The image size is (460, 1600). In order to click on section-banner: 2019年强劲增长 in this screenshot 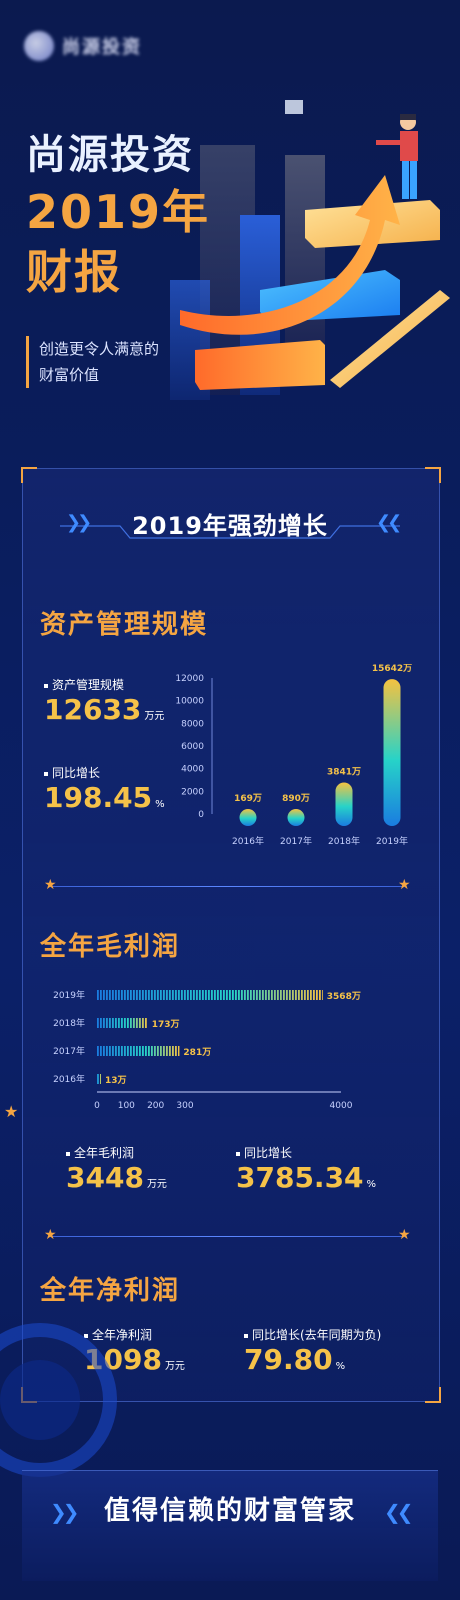, I will do `click(230, 523)`.